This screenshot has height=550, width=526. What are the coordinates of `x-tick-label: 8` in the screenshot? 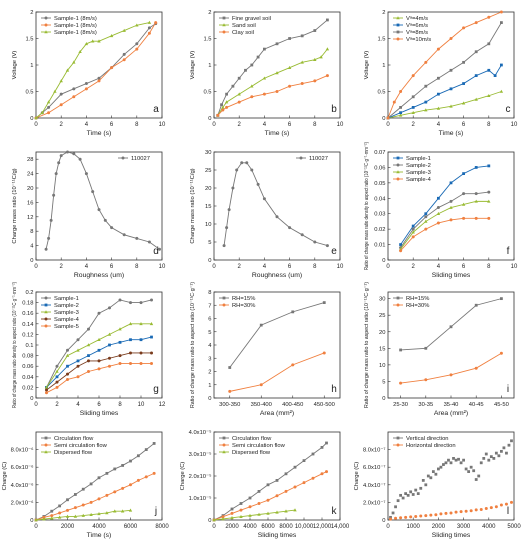 It's located at (315, 125).